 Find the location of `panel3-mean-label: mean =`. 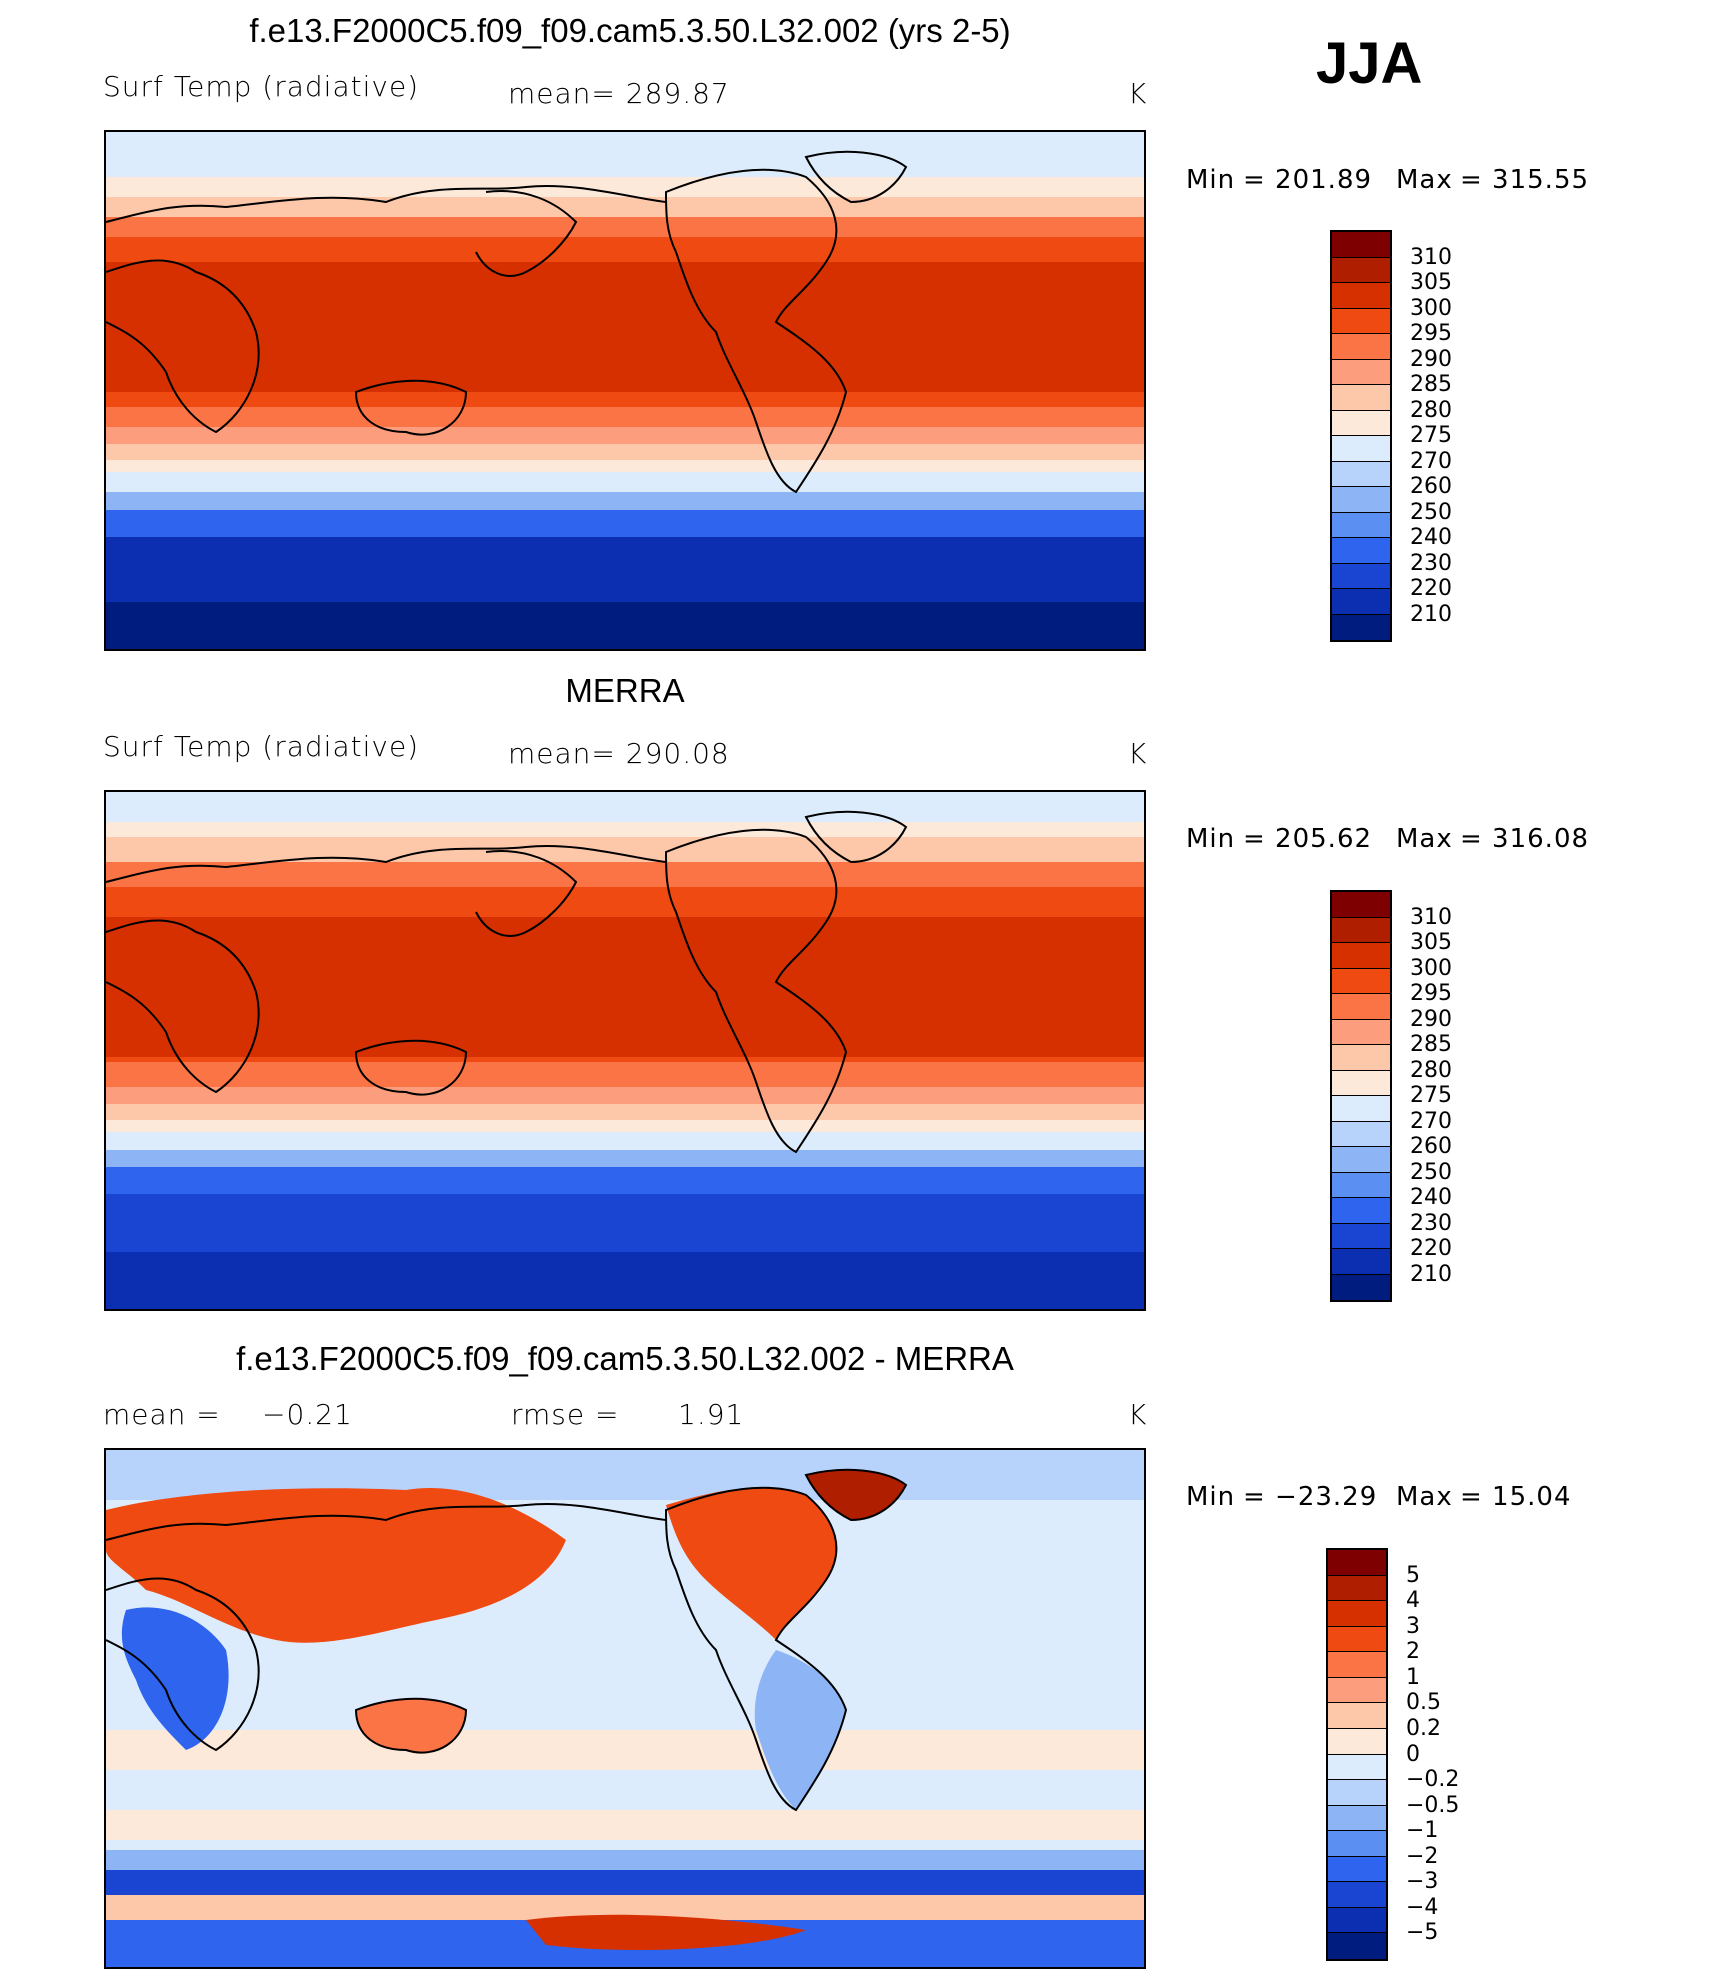

panel3-mean-label: mean = is located at coordinates (162, 1414).